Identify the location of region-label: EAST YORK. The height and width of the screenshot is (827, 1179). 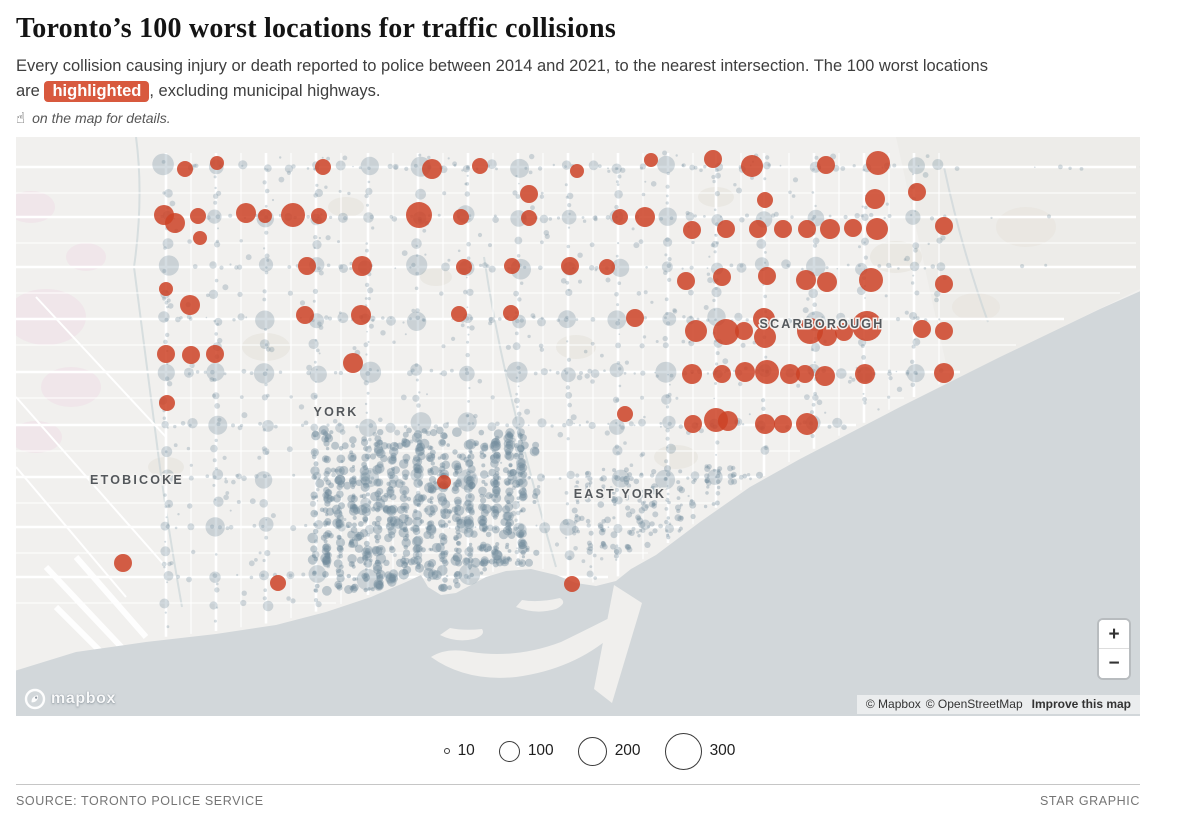
(620, 494).